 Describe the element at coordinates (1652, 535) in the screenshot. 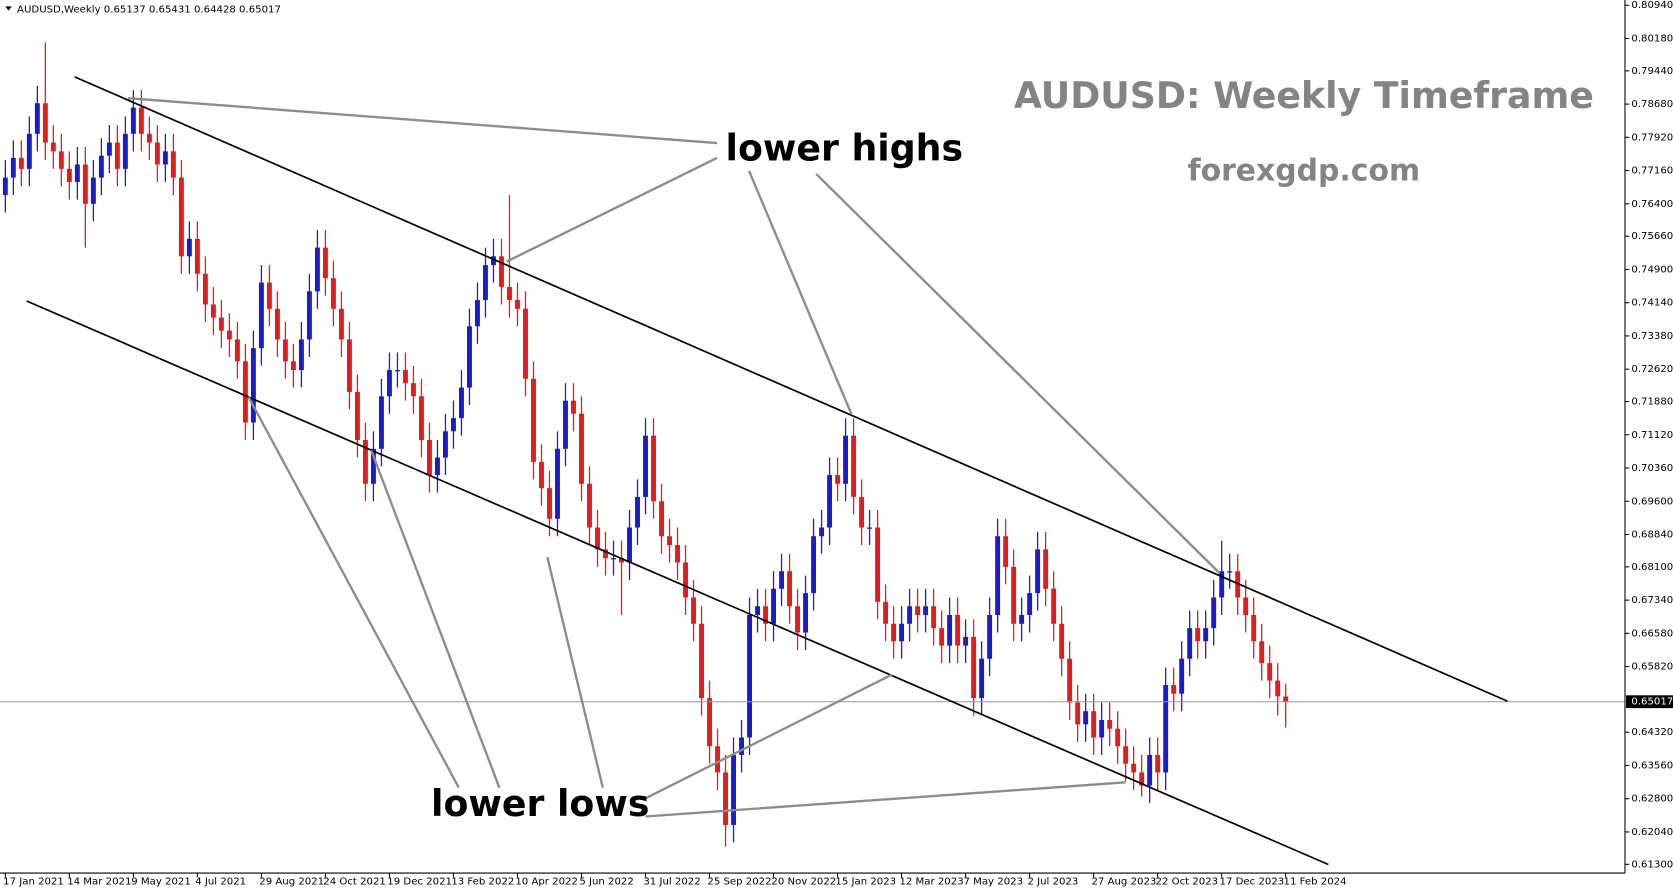

I see `y-tick-label: 0.68840` at that location.